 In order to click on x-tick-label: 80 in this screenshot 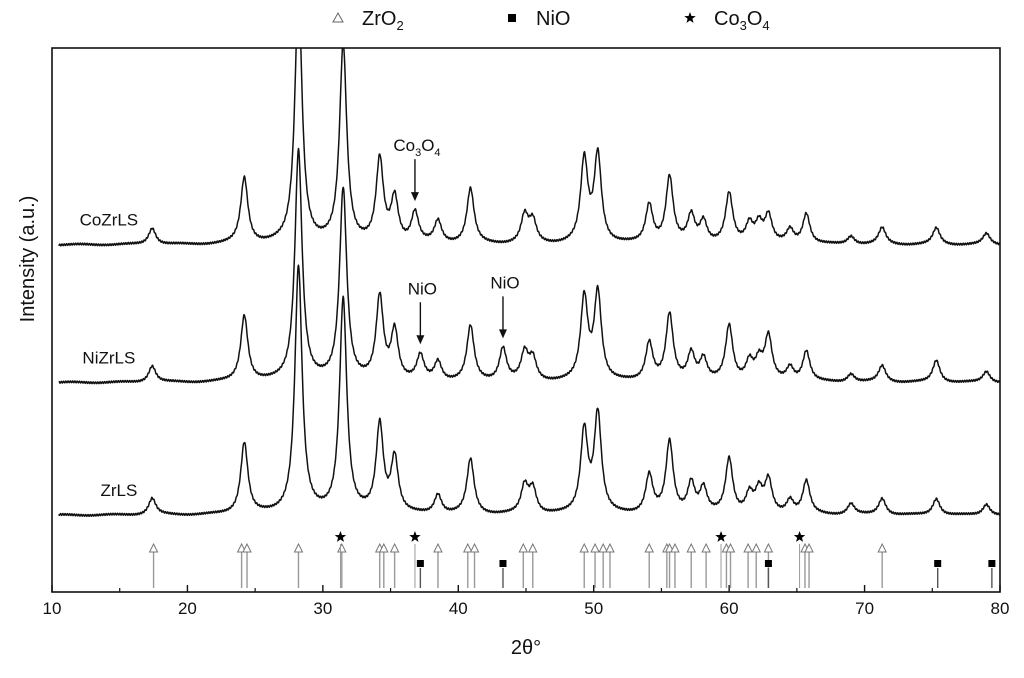, I will do `click(1000, 608)`.